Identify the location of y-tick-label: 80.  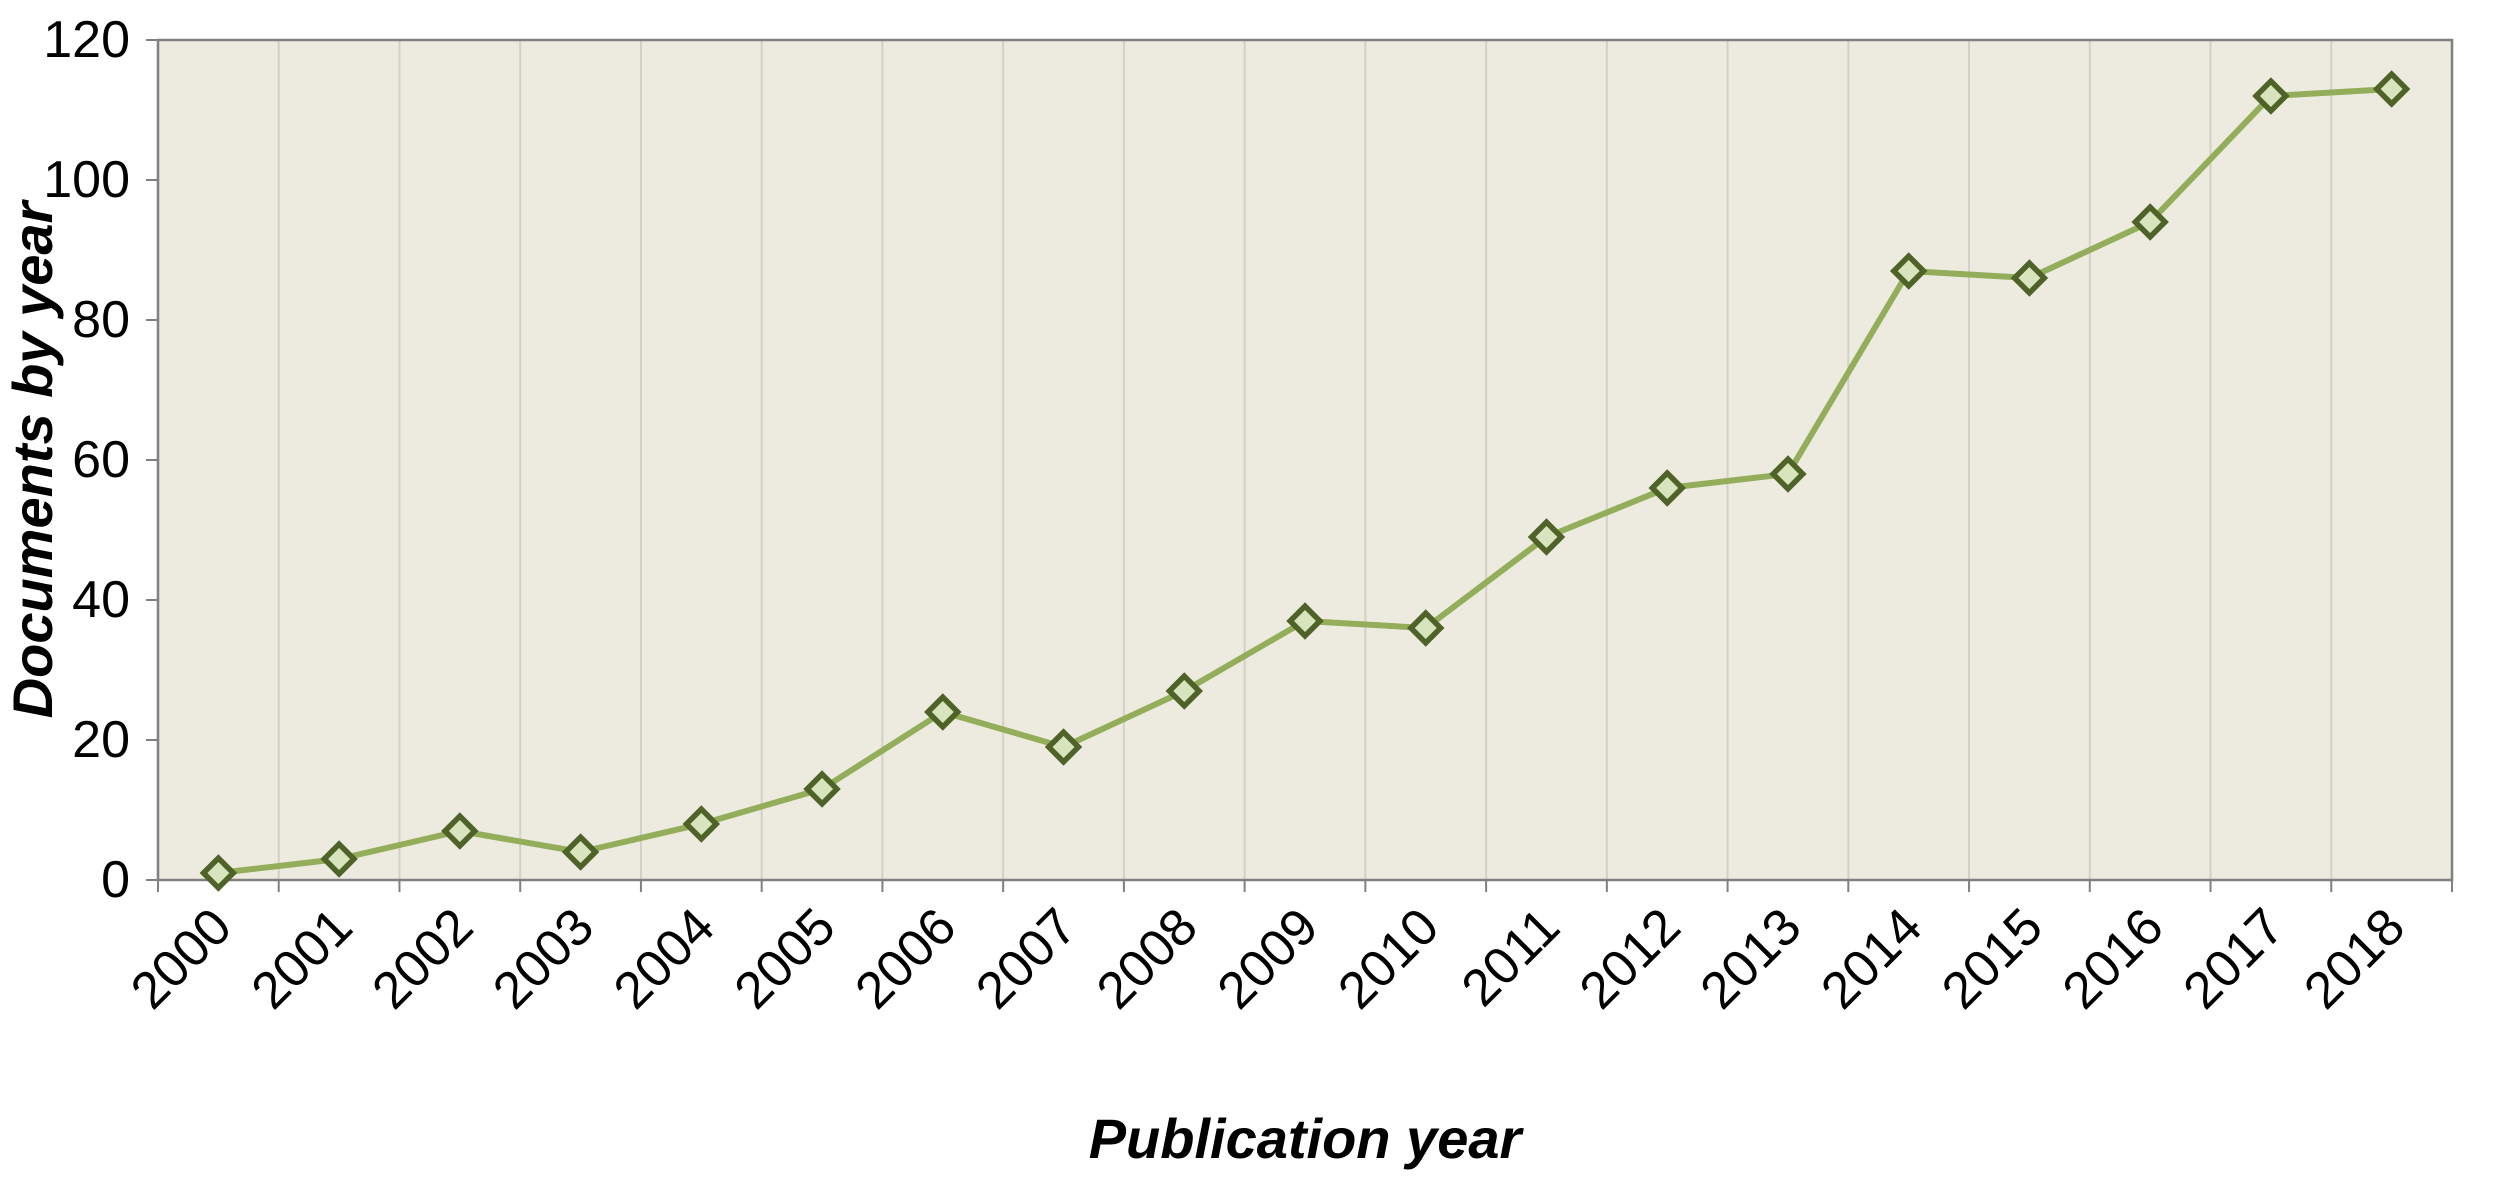
(101, 320).